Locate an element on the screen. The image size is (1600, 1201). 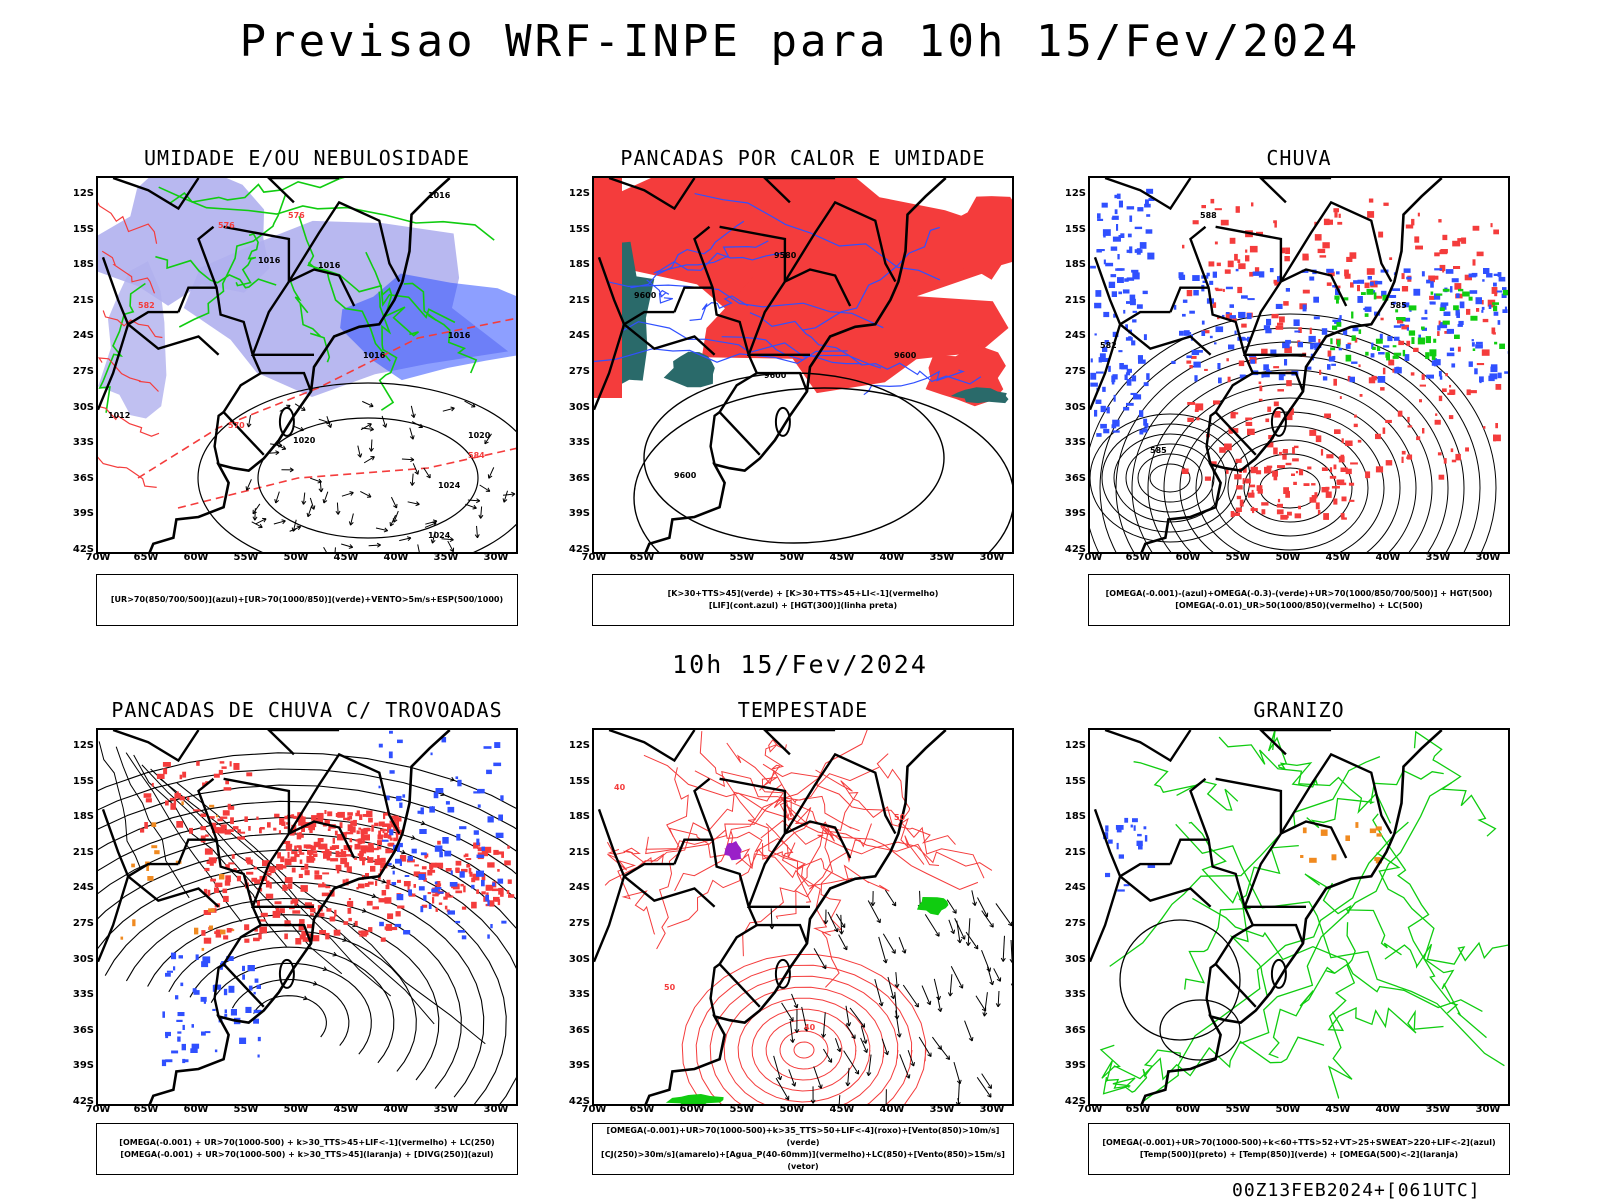
height-500-contour is located at coordinates (1290, 441).